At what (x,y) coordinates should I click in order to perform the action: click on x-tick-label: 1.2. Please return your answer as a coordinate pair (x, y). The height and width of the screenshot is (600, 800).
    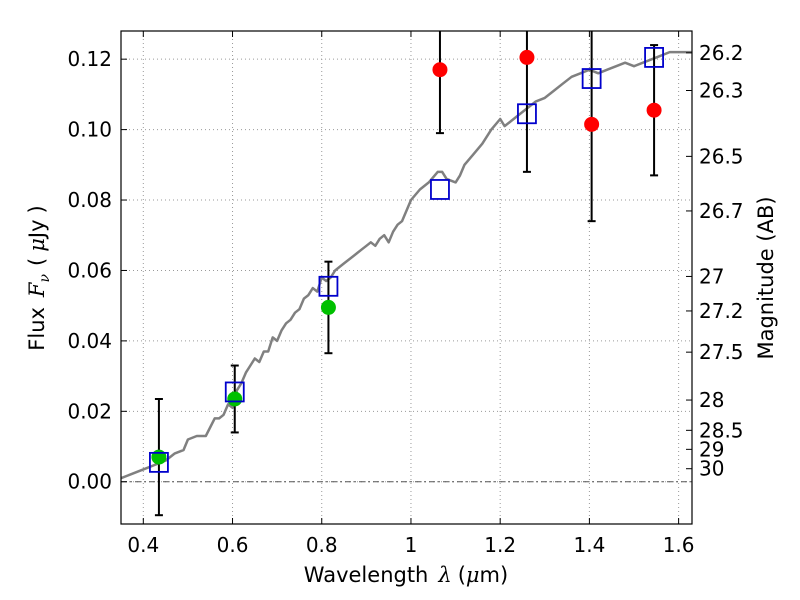
    Looking at the image, I should click on (500, 545).